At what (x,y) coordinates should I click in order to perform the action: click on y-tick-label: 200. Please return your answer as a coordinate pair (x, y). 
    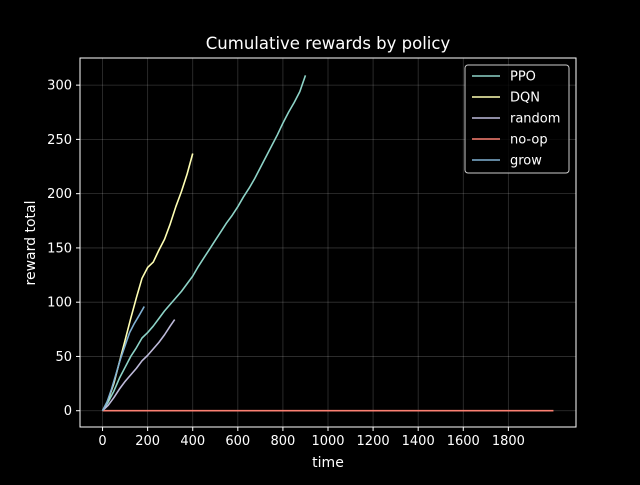
    Looking at the image, I should click on (59, 194).